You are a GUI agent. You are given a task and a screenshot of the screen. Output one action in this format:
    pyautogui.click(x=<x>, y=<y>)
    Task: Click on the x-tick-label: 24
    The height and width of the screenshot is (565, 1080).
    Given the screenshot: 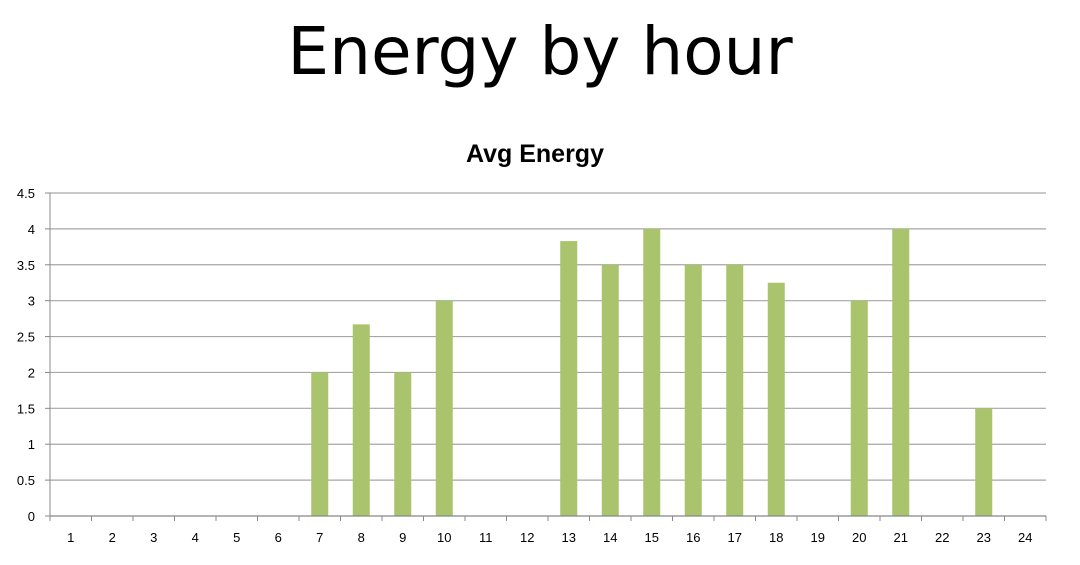 What is the action you would take?
    pyautogui.click(x=1025, y=537)
    